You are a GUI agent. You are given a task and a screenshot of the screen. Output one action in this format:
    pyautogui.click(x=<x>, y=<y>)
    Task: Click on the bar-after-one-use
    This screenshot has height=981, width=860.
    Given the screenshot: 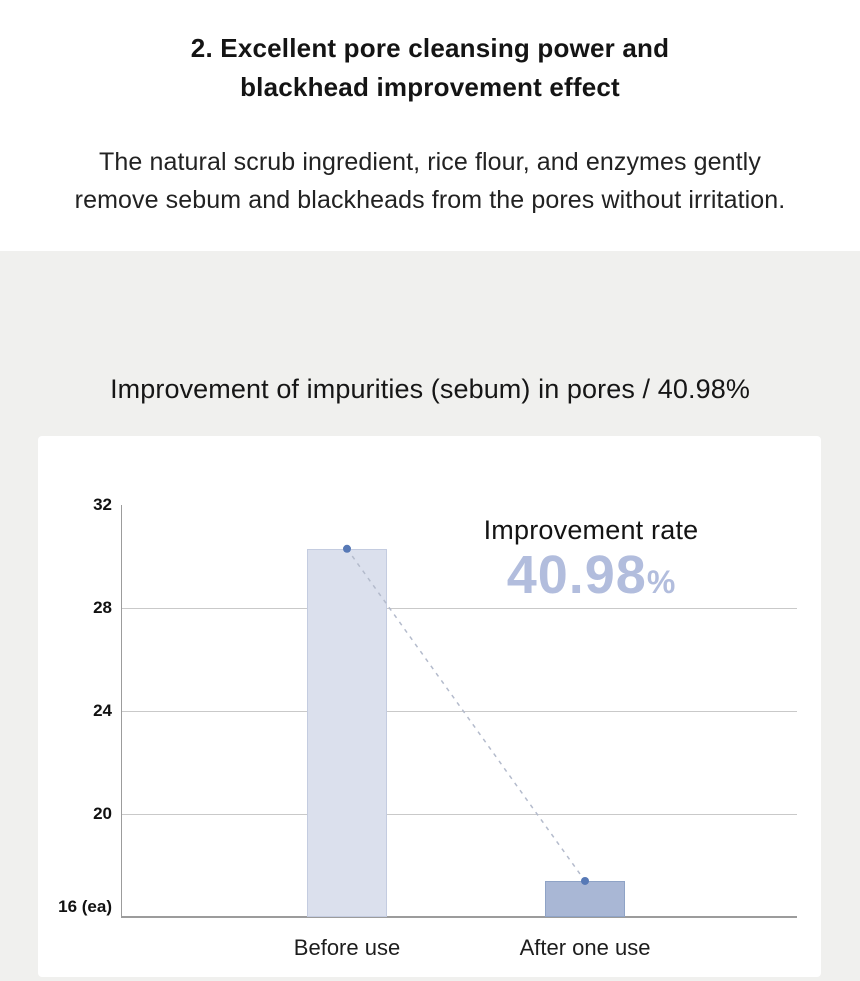 What is the action you would take?
    pyautogui.click(x=585, y=898)
    